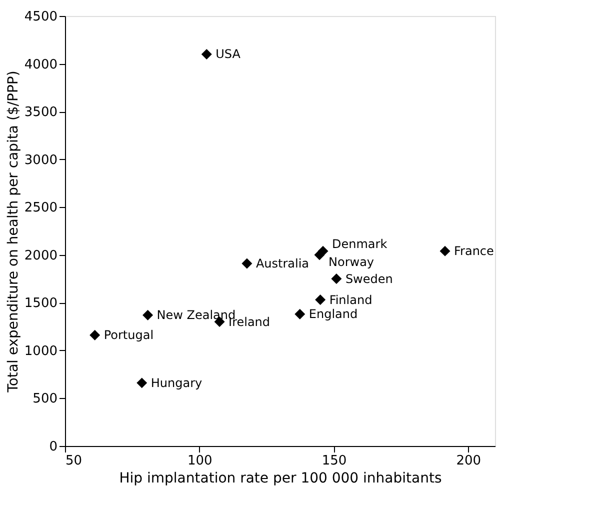  Describe the element at coordinates (176, 383) in the screenshot. I see `annotation: Hungary` at that location.